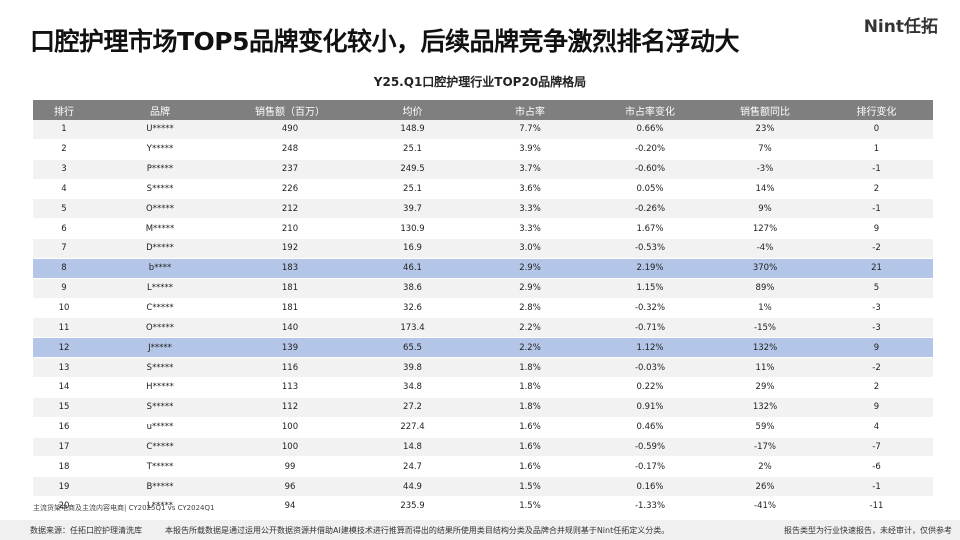 The width and height of the screenshot is (960, 540). I want to click on table-cell: -4%, so click(765, 248).